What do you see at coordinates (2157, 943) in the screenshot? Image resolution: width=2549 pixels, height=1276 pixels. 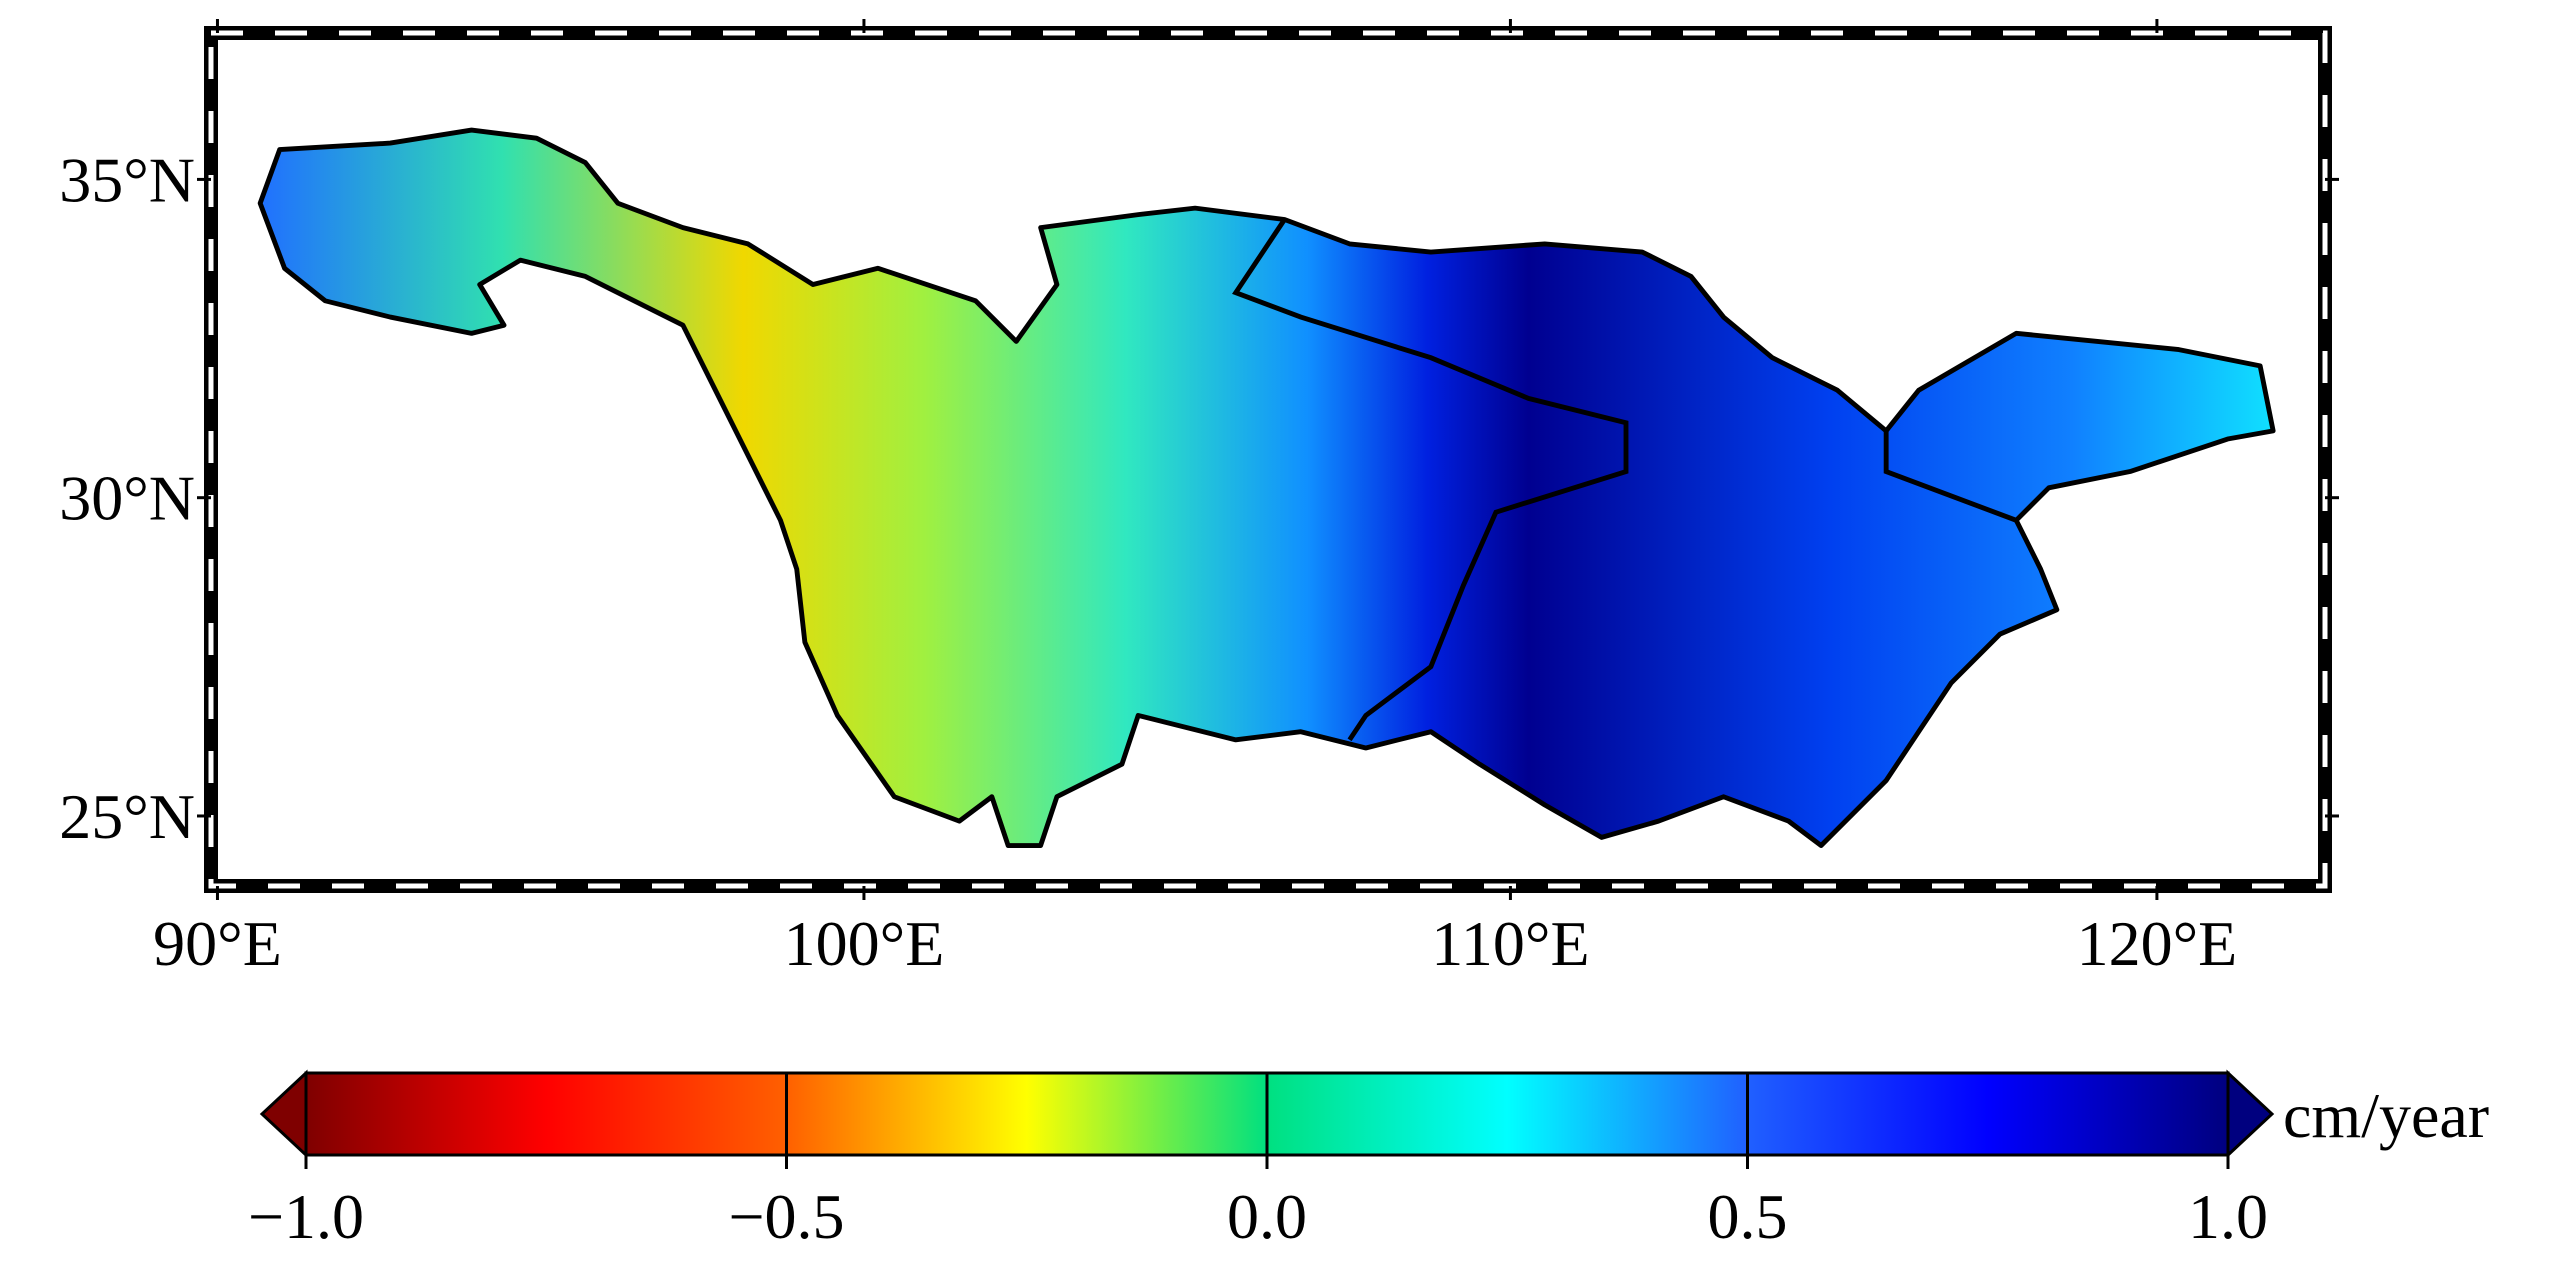 I see `lon-tick-label: 120°E` at bounding box center [2157, 943].